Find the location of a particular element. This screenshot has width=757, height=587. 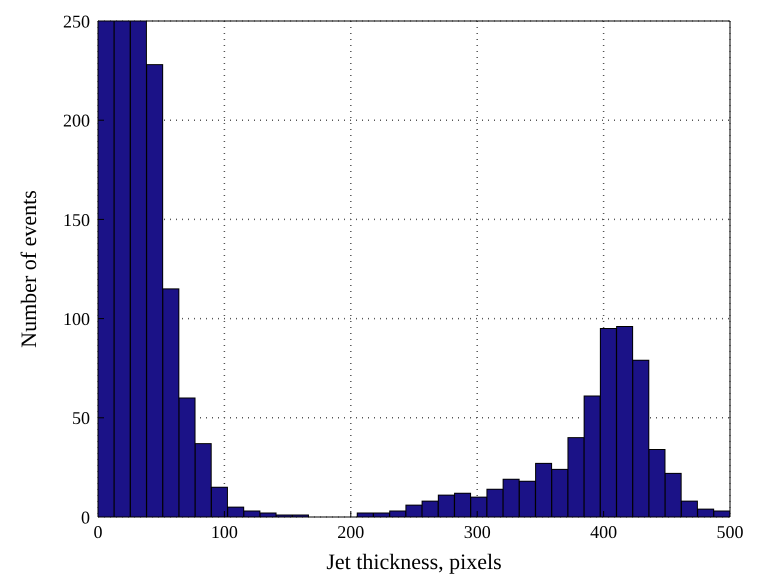

x-tick-label: 100 is located at coordinates (224, 532).